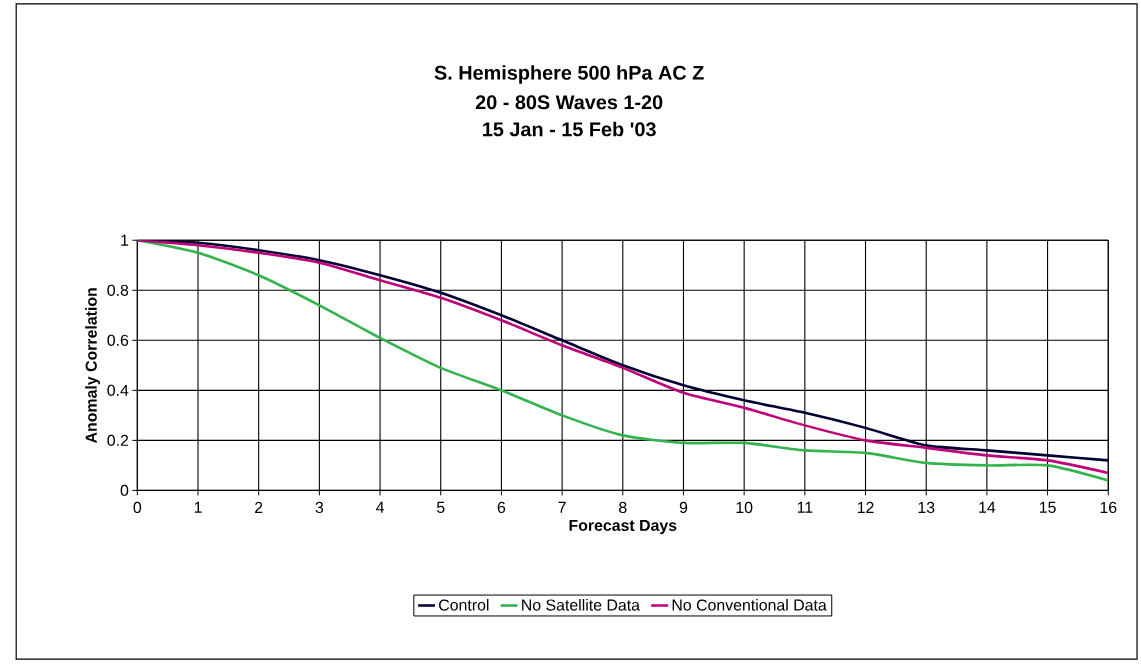 The width and height of the screenshot is (1141, 664). Describe the element at coordinates (744, 507) in the screenshot. I see `x-tick-label: 10` at that location.